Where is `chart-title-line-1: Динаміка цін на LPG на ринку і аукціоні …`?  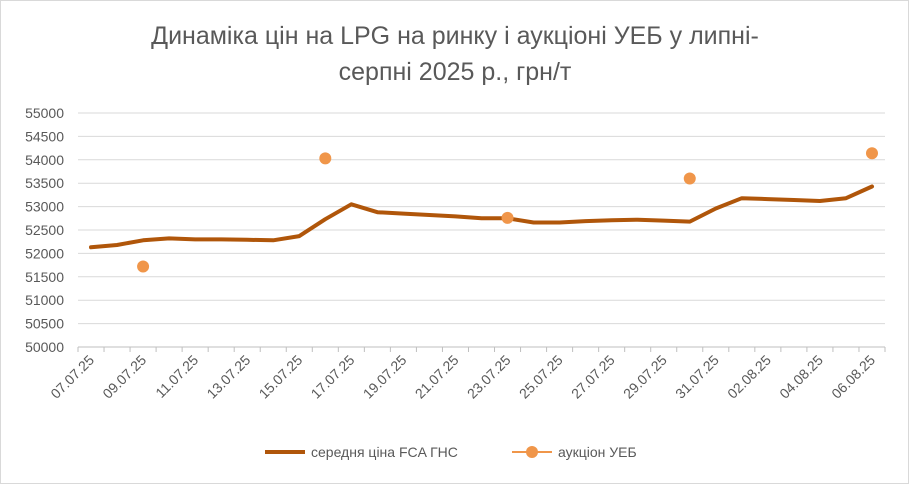 chart-title-line-1: Динаміка цін на LPG на ринку і аукціоні … is located at coordinates (455, 36).